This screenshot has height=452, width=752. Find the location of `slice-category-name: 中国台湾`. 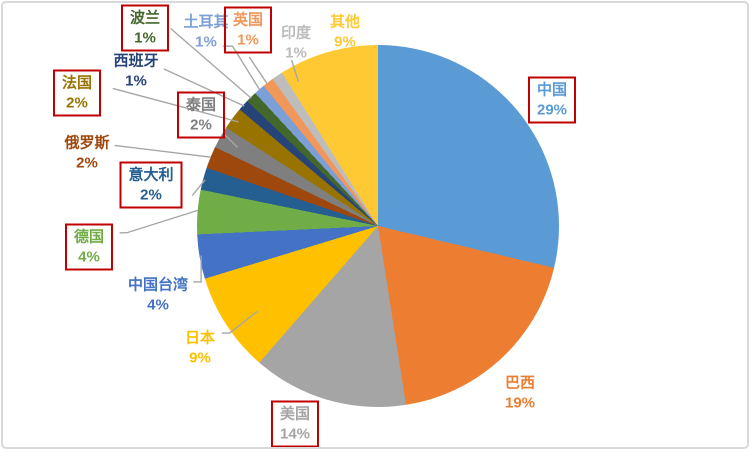

slice-category-name: 中国台湾 is located at coordinates (158, 285).